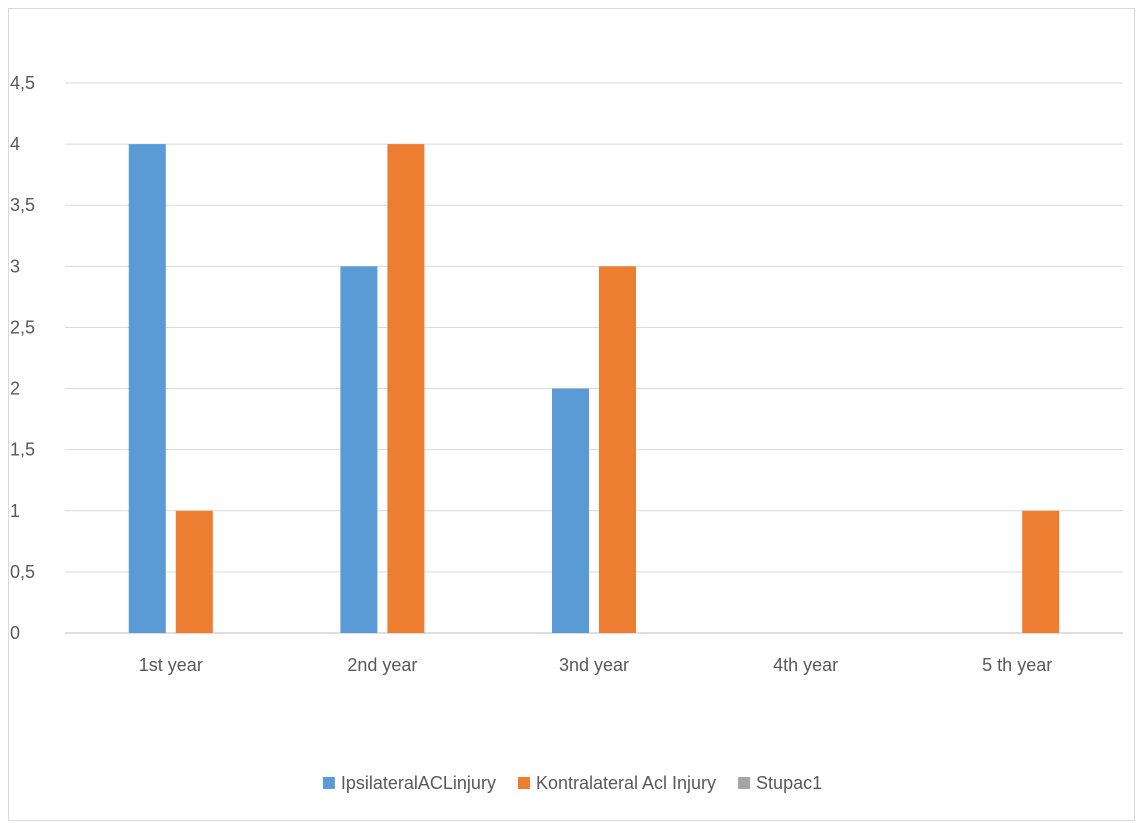 This screenshot has width=1137, height=823. Describe the element at coordinates (382, 665) in the screenshot. I see `x-tick-label: 2nd year` at that location.